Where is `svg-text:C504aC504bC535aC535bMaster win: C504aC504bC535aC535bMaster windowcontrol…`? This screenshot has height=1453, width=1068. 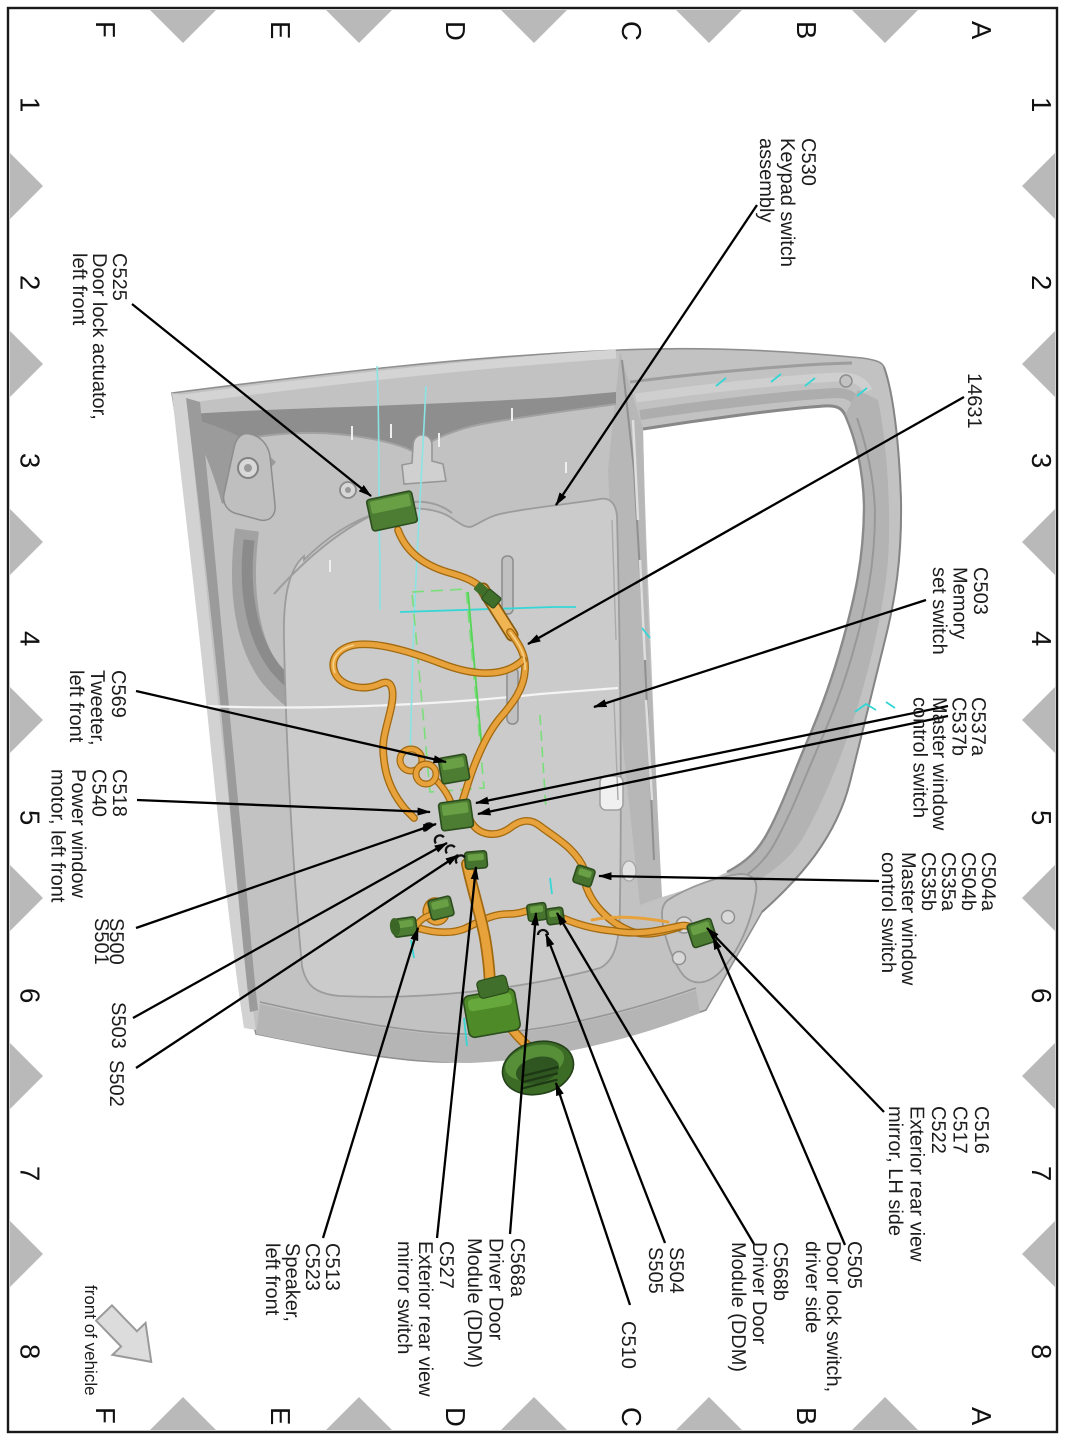 svg-text:C504aC504bC535aC535bMaster win: C504aC504bC535aC535bMaster windowcontrol… is located at coordinates (938, 919).